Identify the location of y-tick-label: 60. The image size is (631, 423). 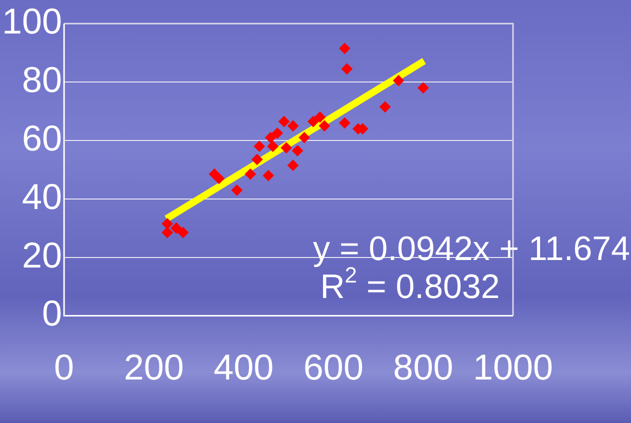
(42, 137).